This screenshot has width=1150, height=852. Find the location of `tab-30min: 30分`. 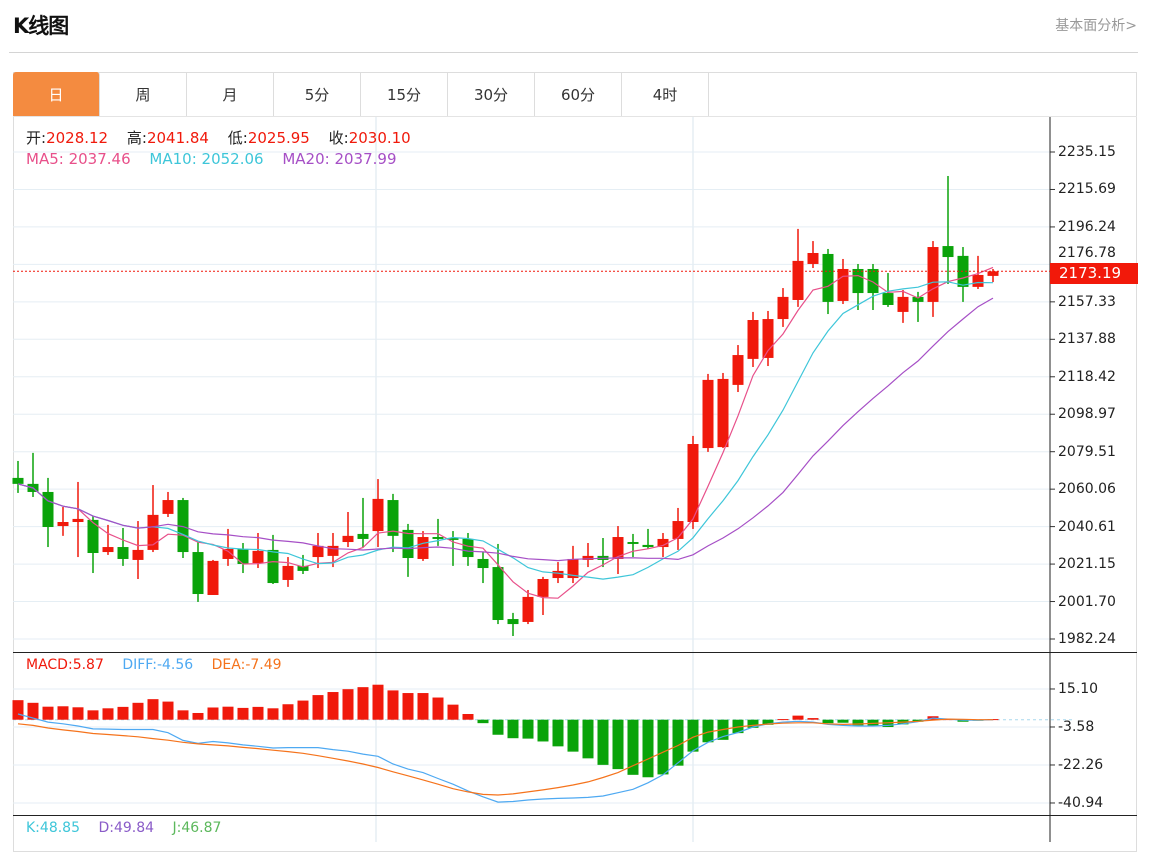

tab-30min: 30分 is located at coordinates (491, 94).